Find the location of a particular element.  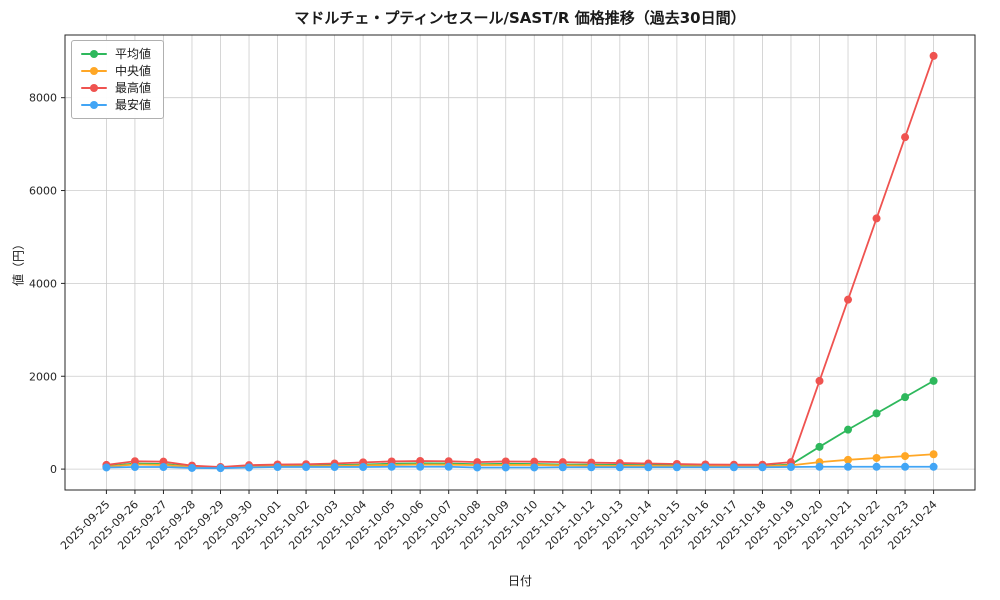

series-line-average is located at coordinates (520, 424).